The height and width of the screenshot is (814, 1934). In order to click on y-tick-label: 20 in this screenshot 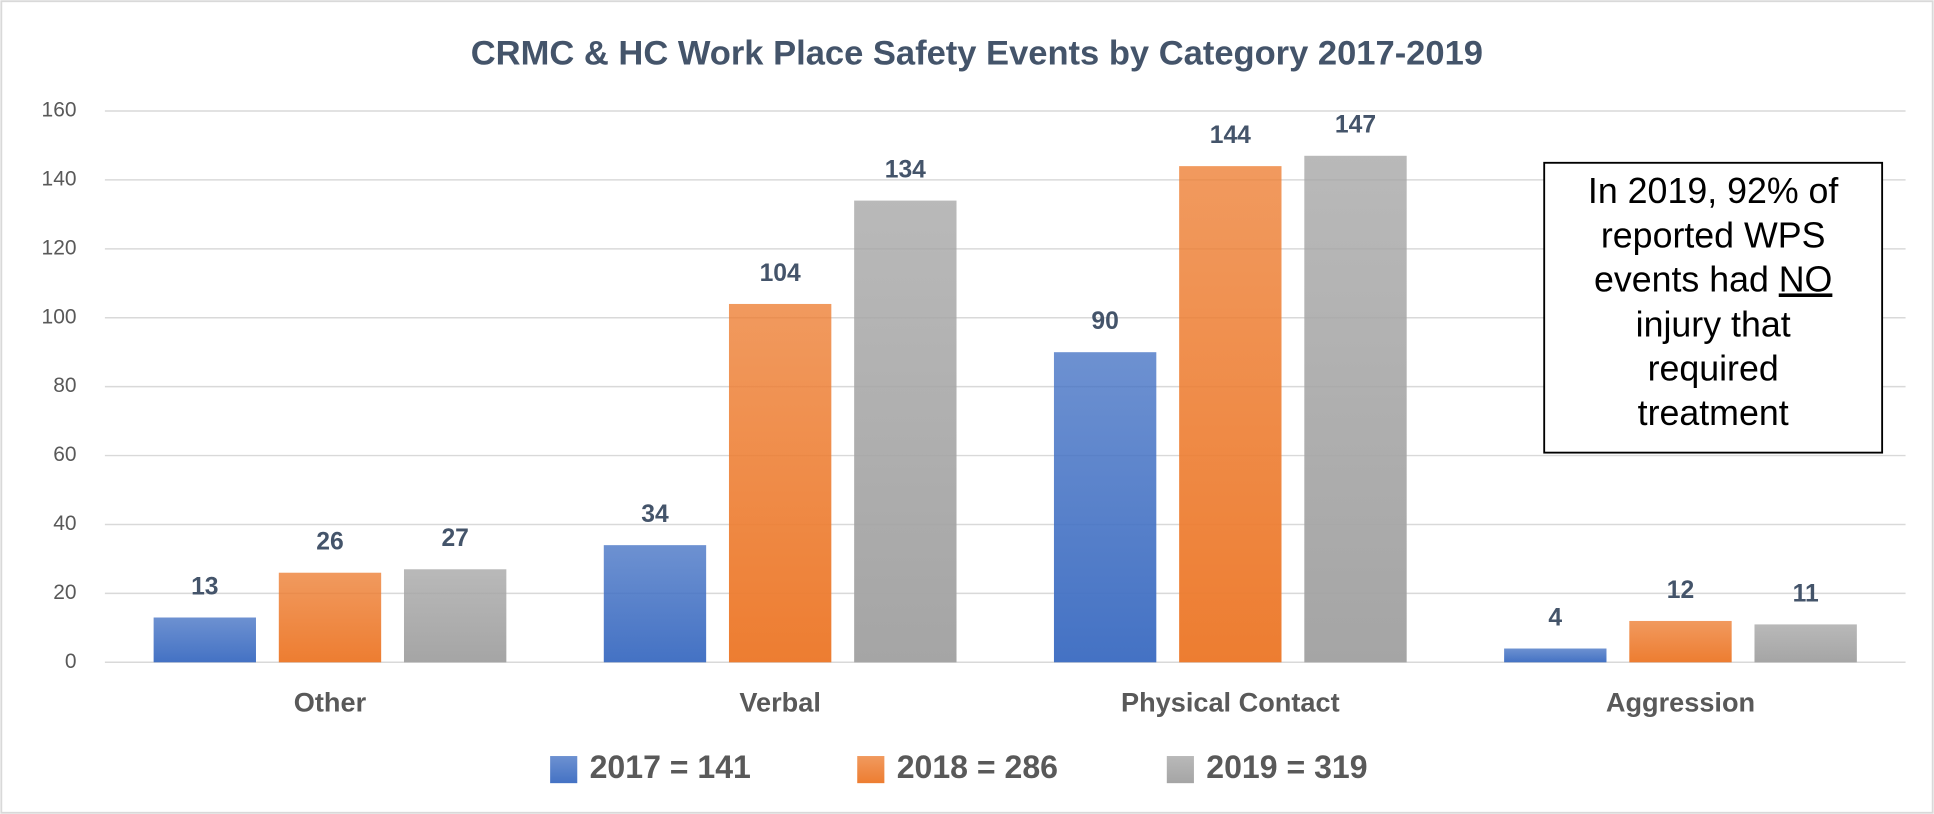, I will do `click(64, 592)`.